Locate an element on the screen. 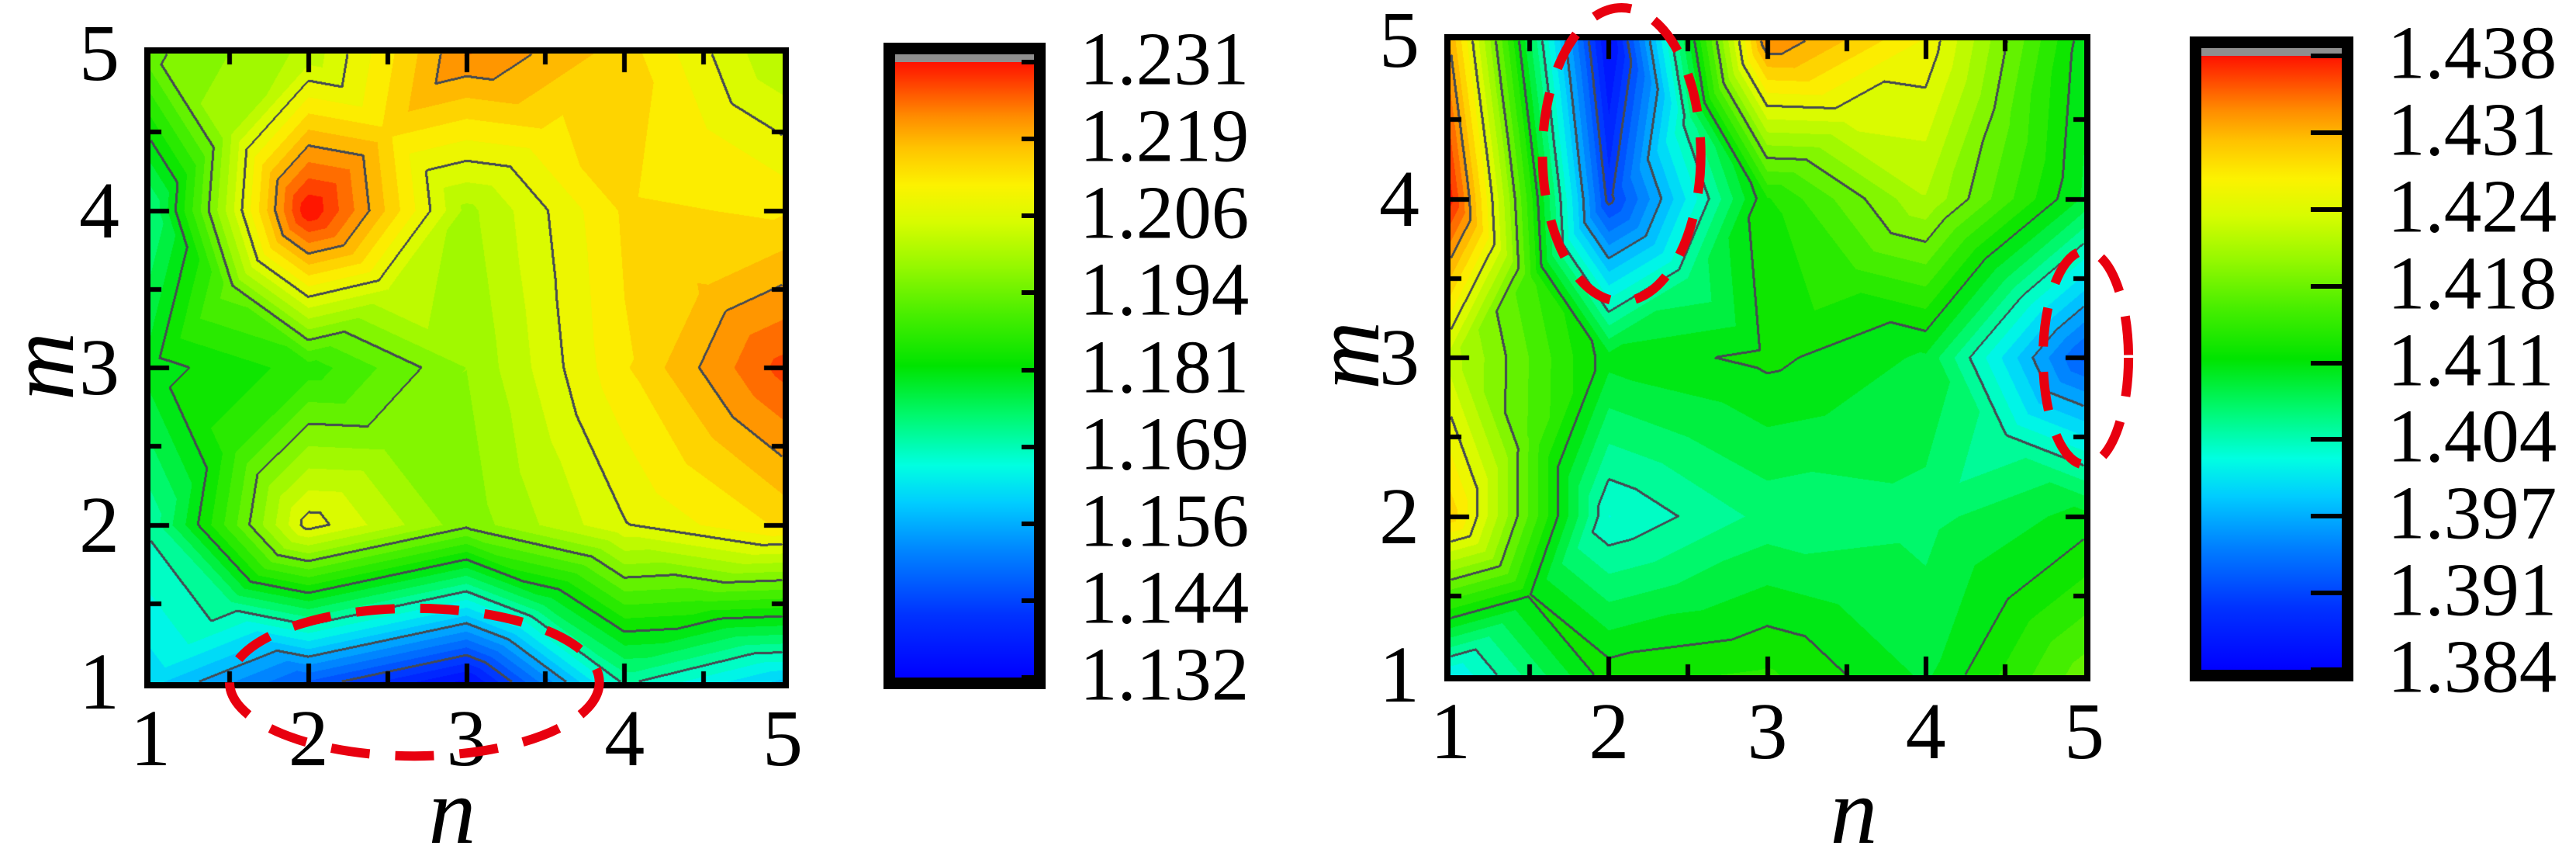 This screenshot has height=863, width=2576. left-colorbar-tick-label: 1.156 is located at coordinates (1165, 521).